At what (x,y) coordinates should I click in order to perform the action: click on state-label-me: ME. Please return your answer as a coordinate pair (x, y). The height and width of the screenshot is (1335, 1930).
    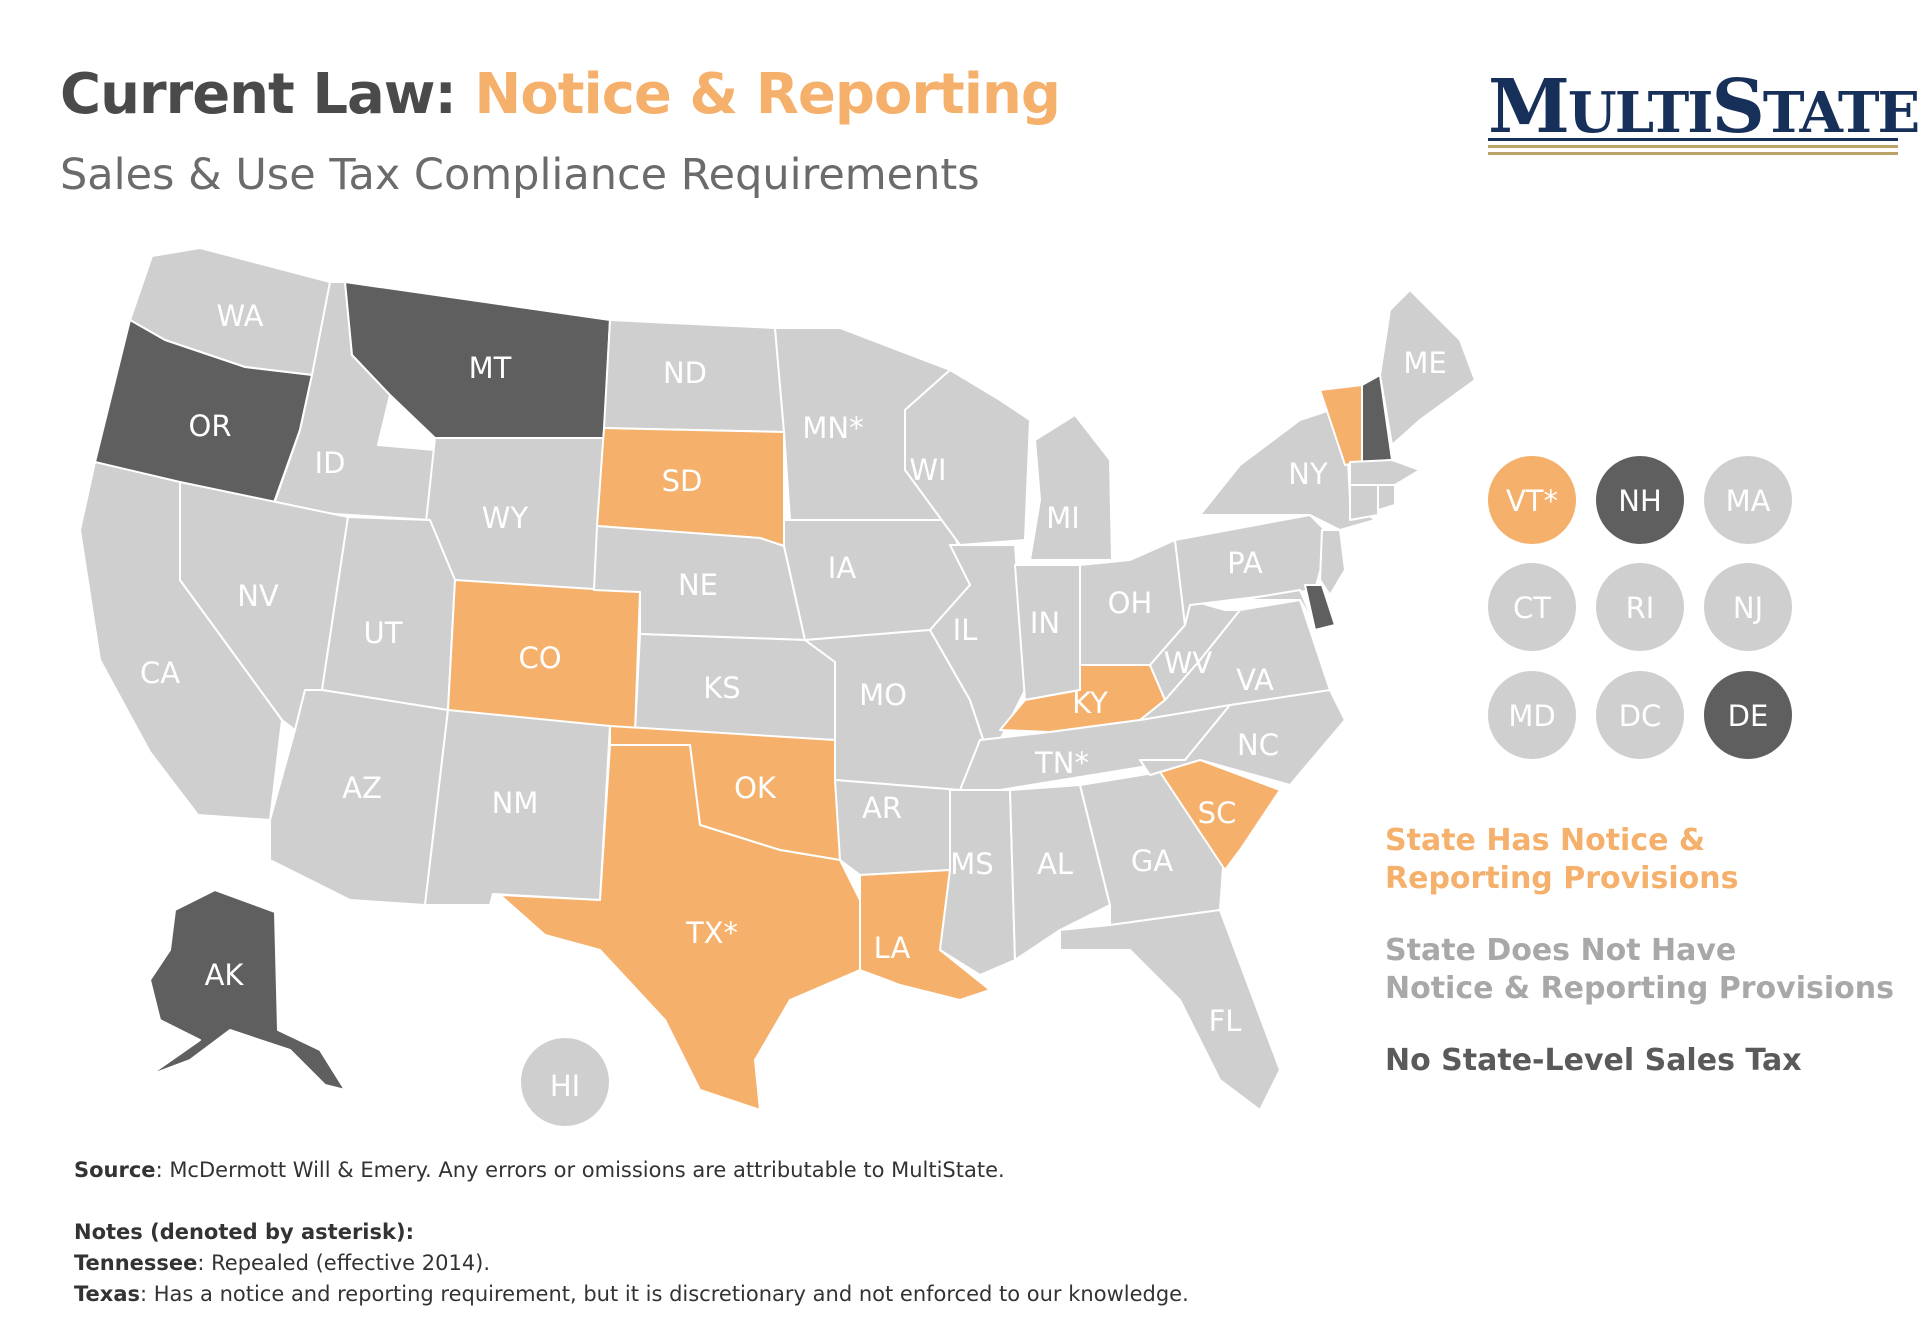
    Looking at the image, I should click on (1424, 363).